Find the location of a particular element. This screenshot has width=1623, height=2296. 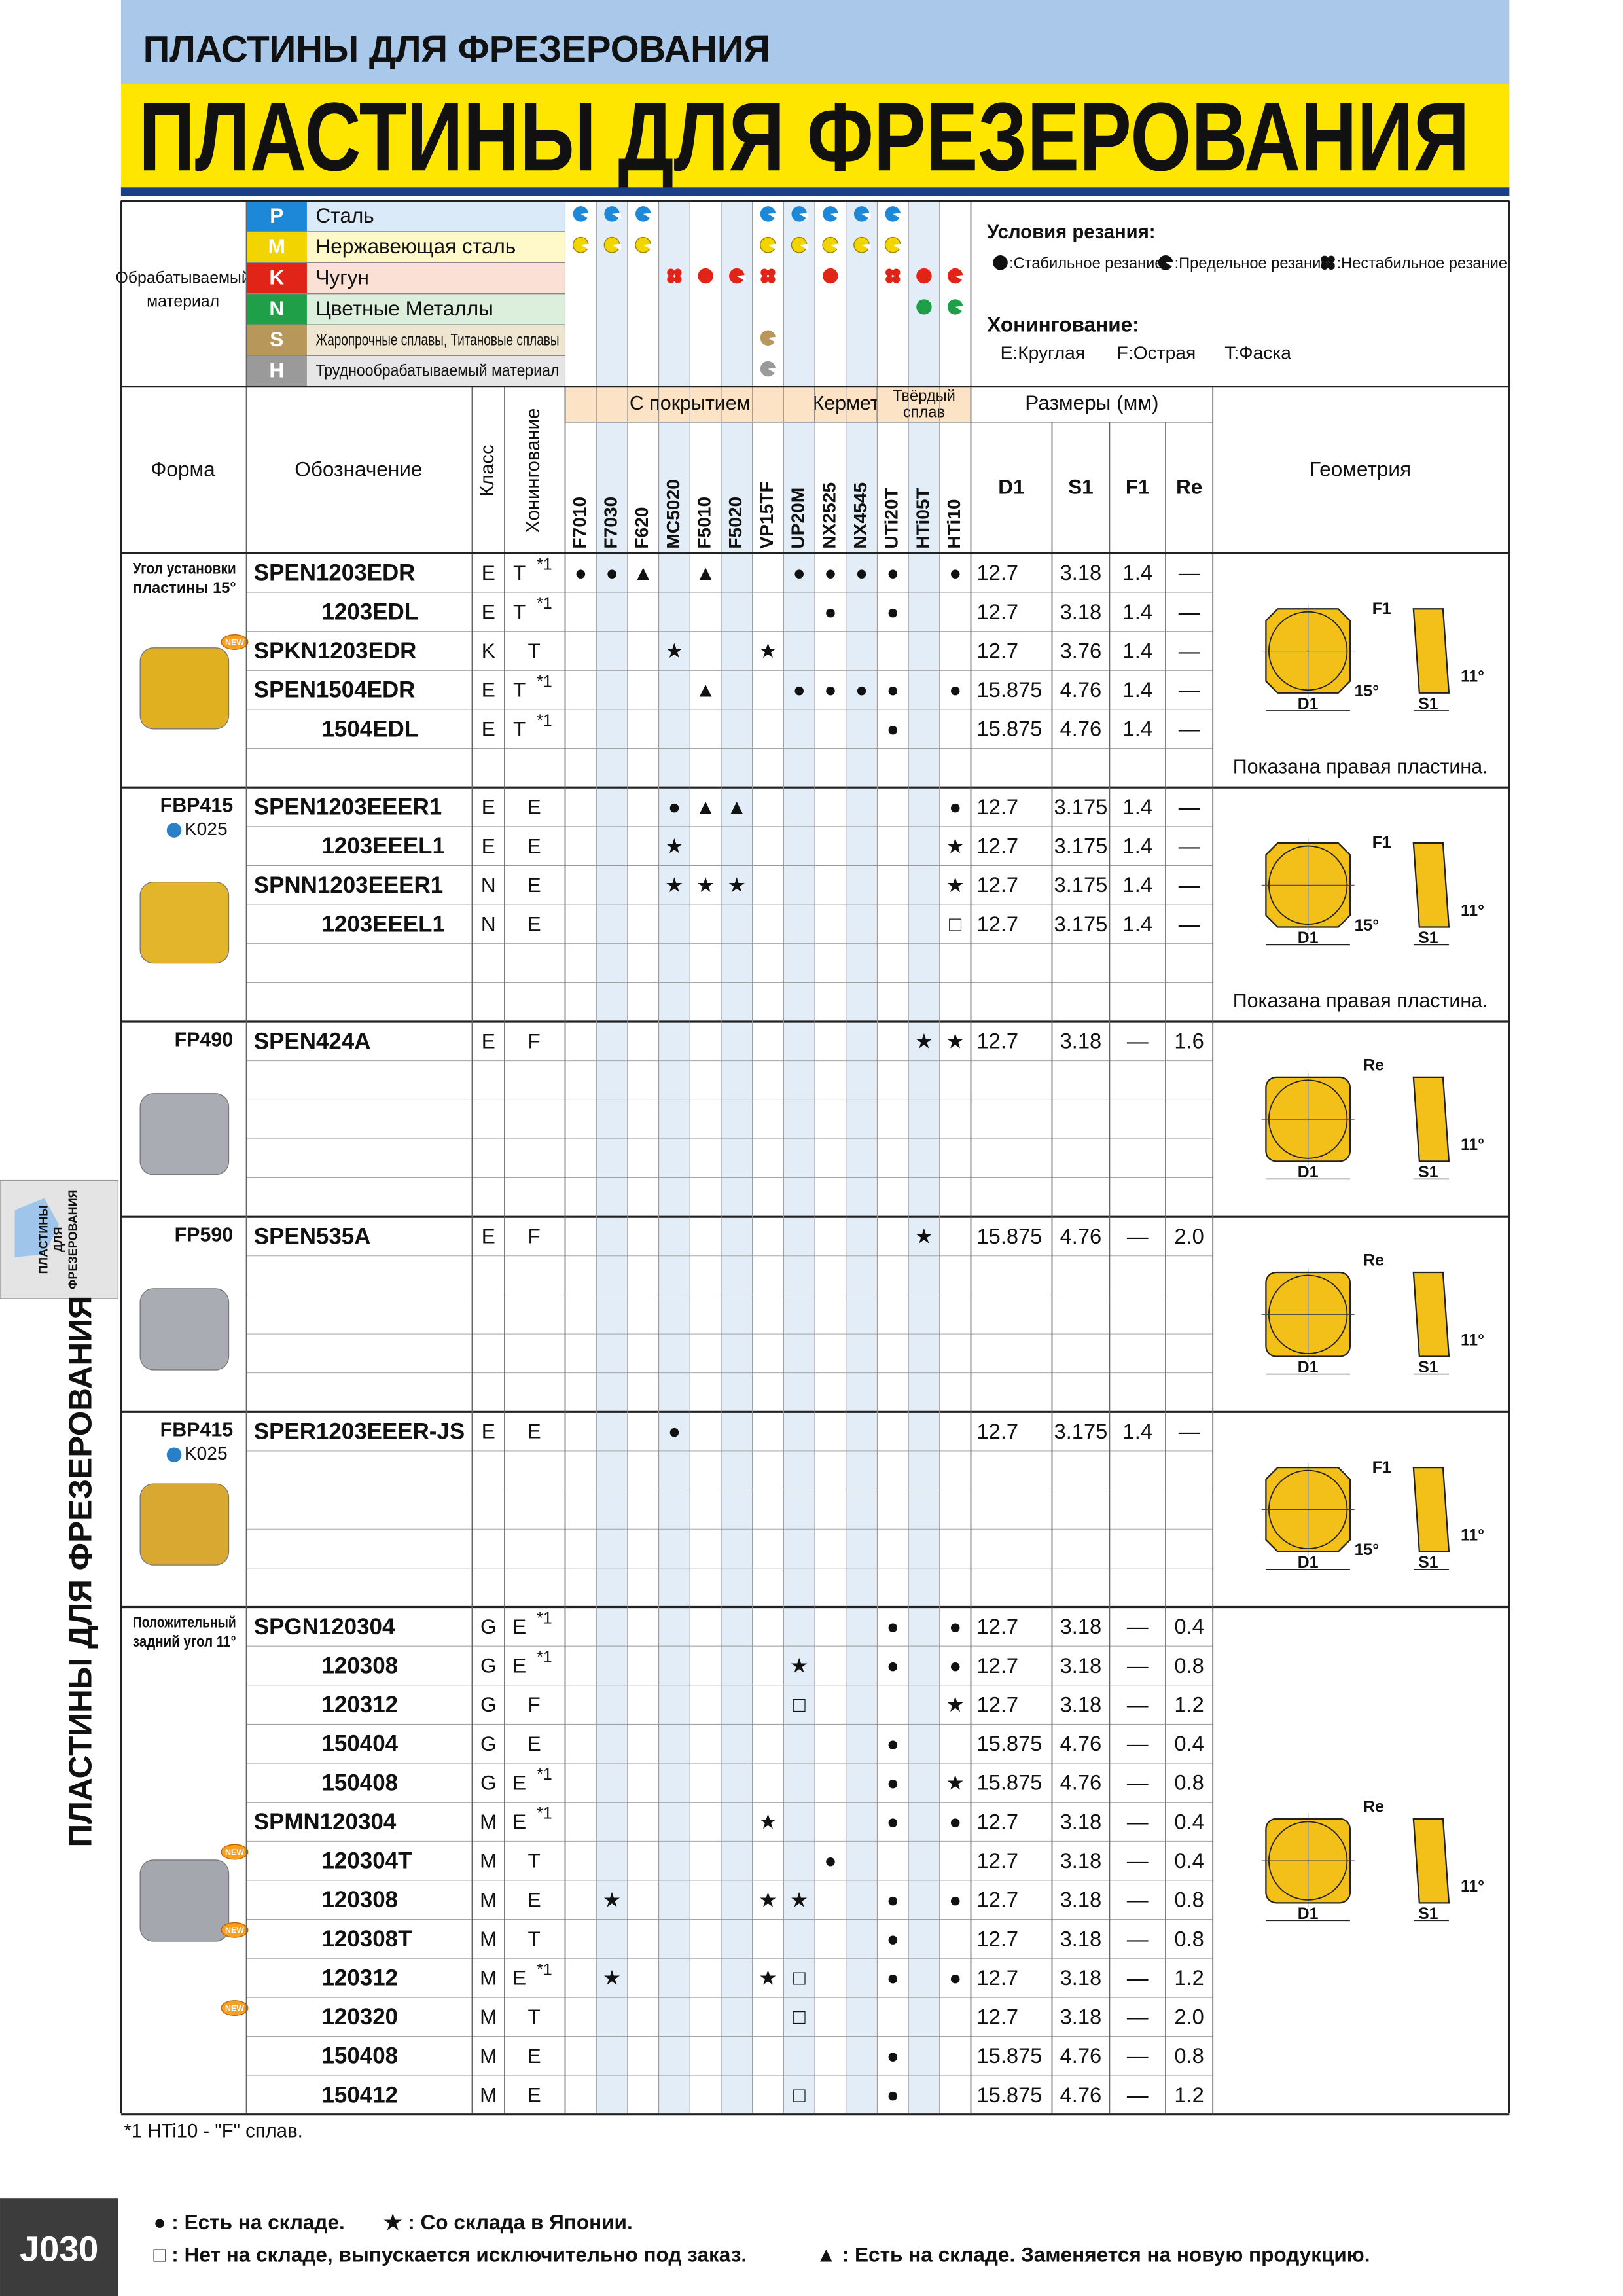

honing: T is located at coordinates (534, 2016).